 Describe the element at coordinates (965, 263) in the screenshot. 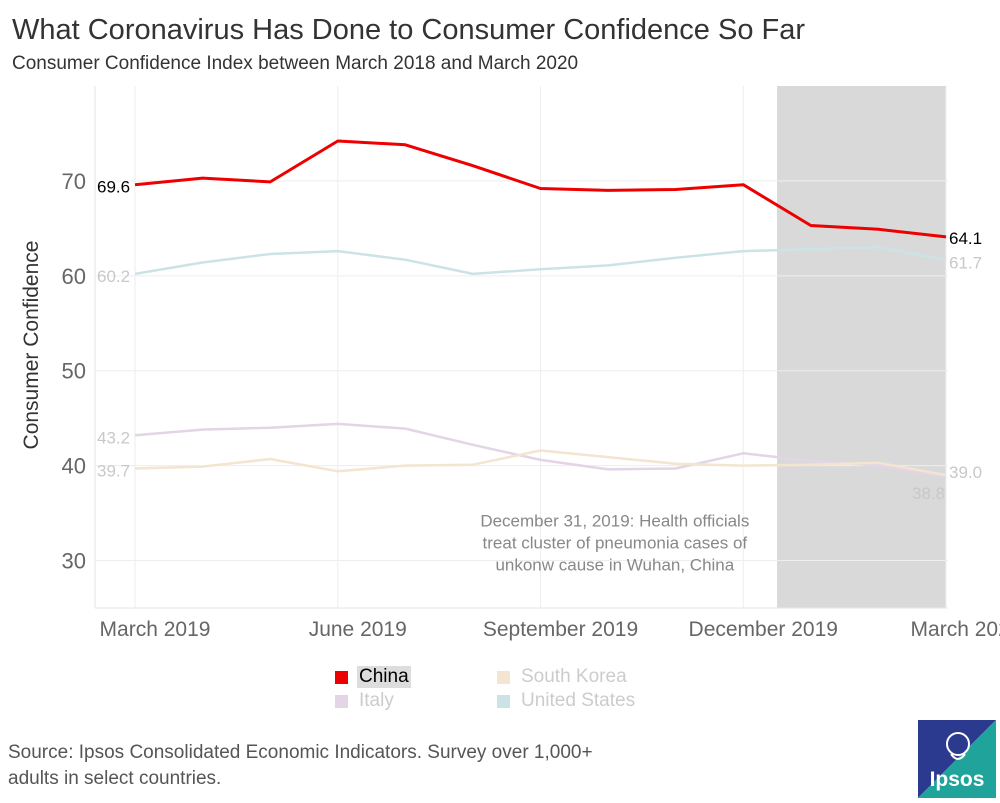

I see `series-end-label: 61.7` at that location.